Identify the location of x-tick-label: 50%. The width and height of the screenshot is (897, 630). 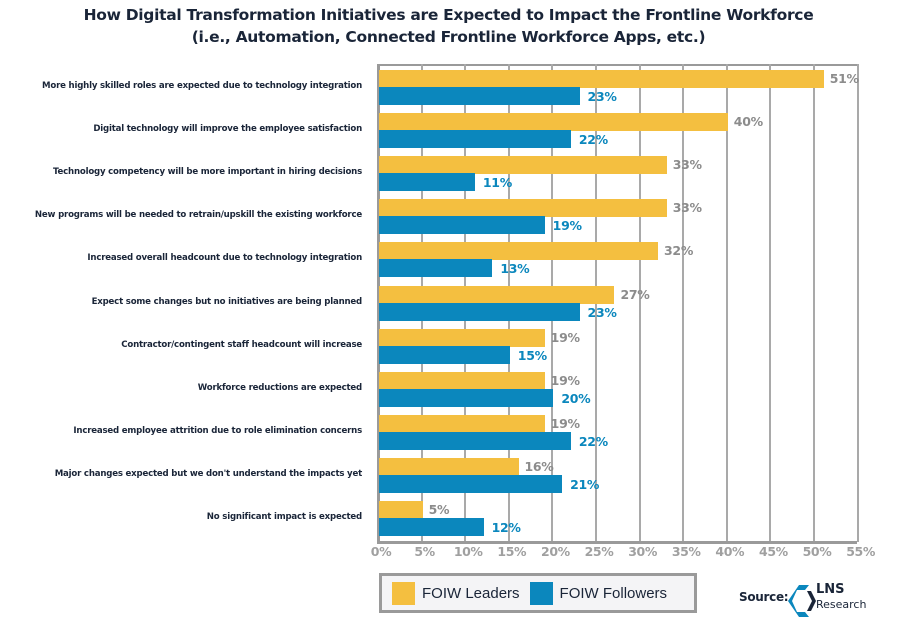
(817, 551).